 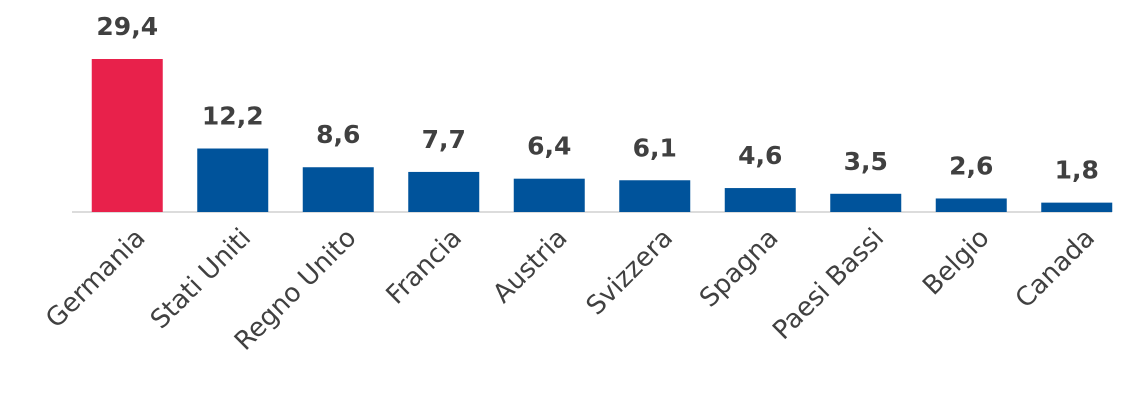 What do you see at coordinates (655, 147) in the screenshot?
I see `value-label: 6,1` at bounding box center [655, 147].